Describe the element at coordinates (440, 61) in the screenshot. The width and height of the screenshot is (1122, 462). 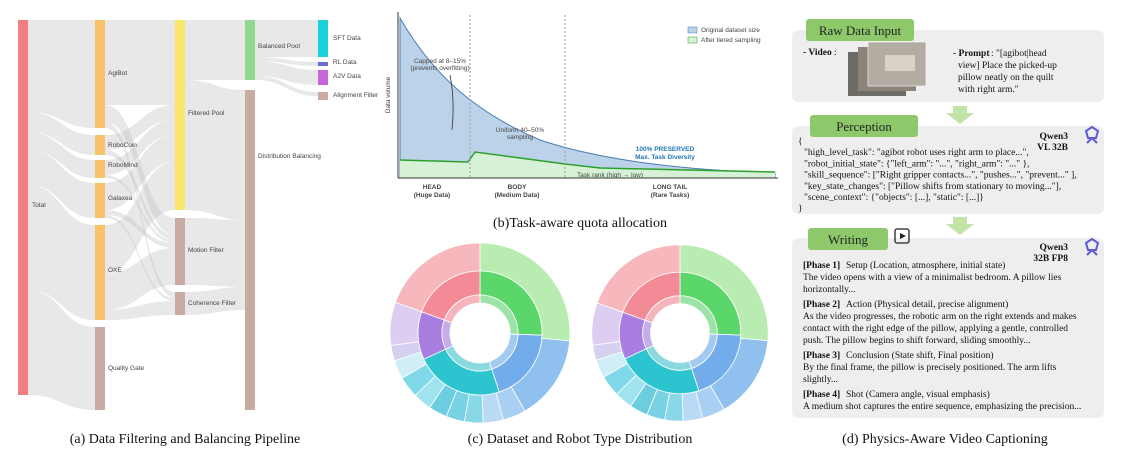
I see `annotation: Capped at 8–15%` at that location.